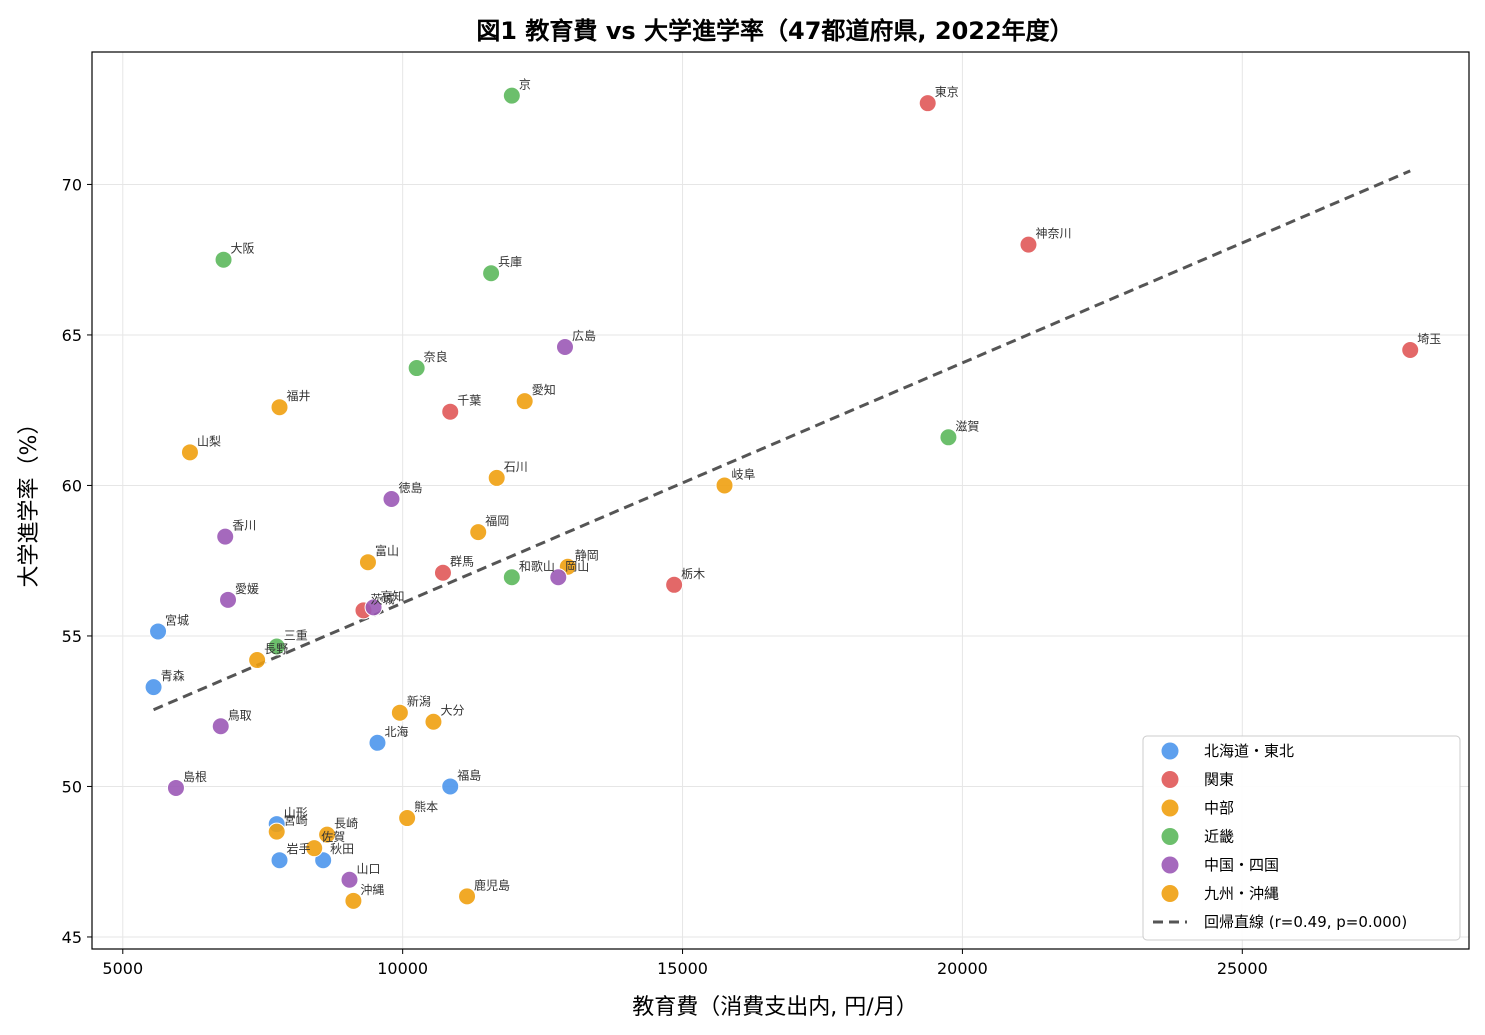  Describe the element at coordinates (947, 92) in the screenshot. I see `point-label: 東京` at that location.